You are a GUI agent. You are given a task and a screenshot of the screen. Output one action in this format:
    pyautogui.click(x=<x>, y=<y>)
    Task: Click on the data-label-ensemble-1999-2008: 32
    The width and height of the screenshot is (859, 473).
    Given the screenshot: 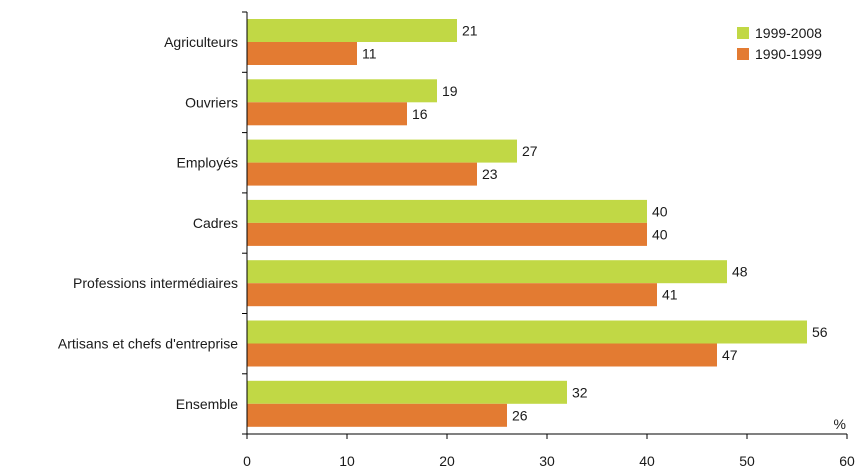 What is the action you would take?
    pyautogui.click(x=580, y=392)
    